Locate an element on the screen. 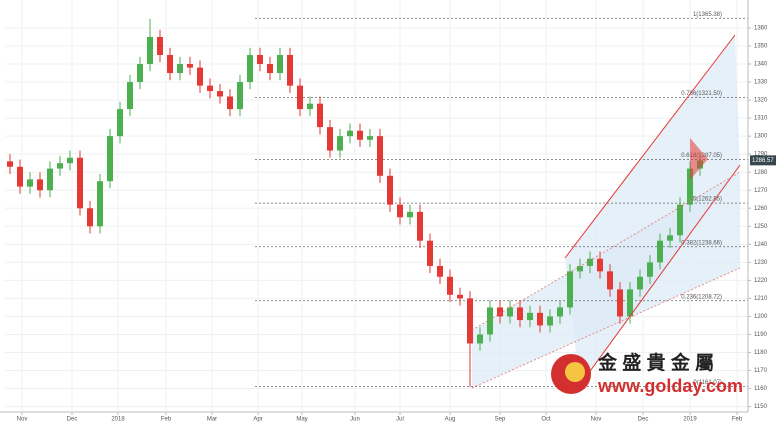 This screenshot has height=425, width=778. x-tick-label: Jul is located at coordinates (400, 420).